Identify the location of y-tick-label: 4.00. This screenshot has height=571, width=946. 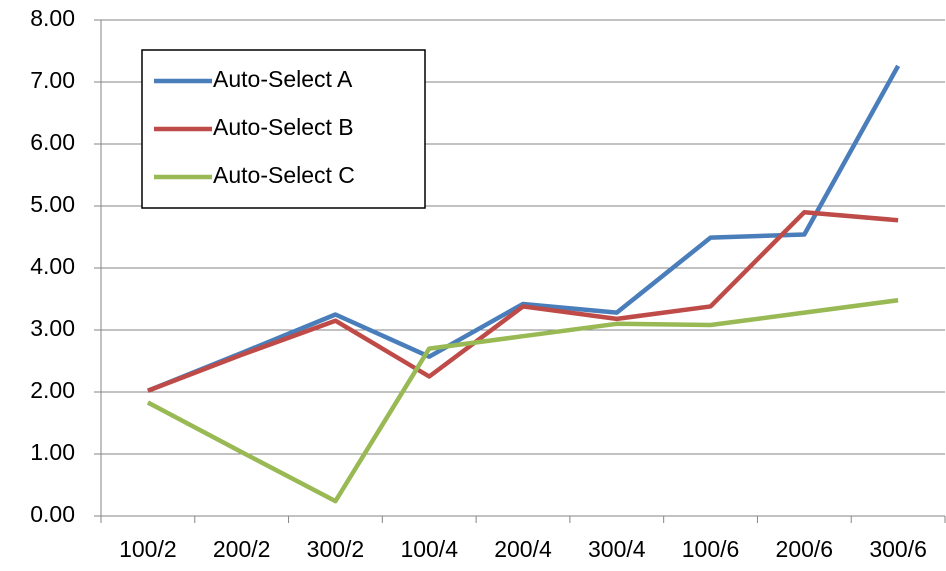
(52, 266).